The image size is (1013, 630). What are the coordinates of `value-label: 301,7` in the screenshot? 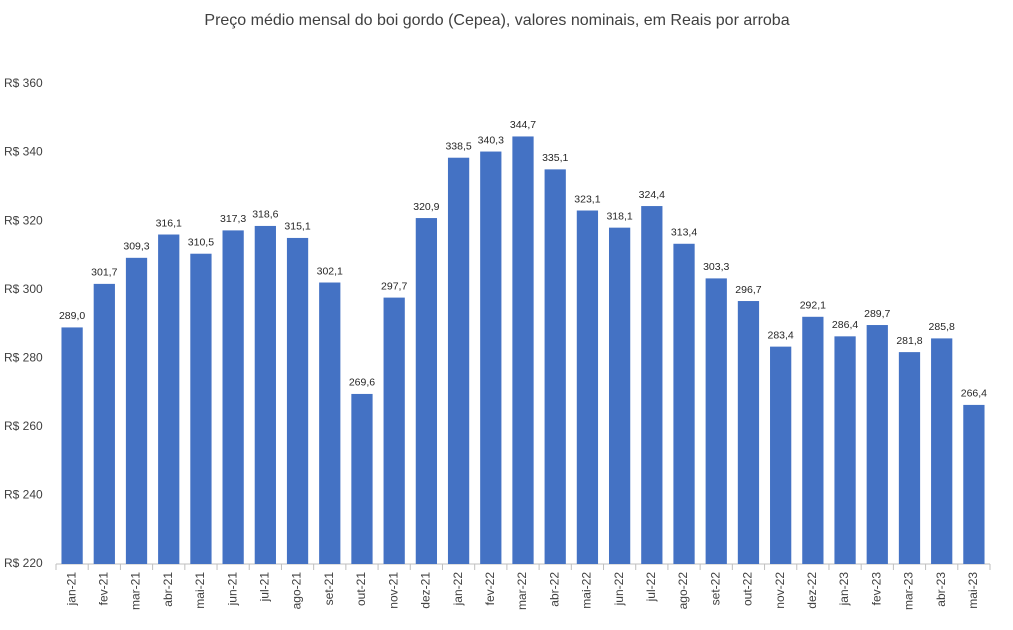 It's located at (104, 273).